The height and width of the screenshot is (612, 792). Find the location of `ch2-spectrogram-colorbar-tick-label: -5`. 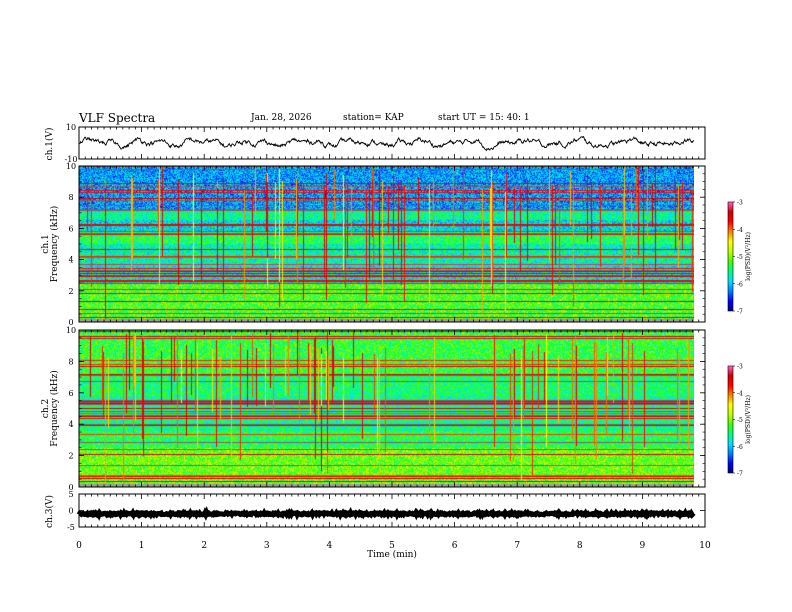

ch2-spectrogram-colorbar-tick-label: -5 is located at coordinates (740, 420).